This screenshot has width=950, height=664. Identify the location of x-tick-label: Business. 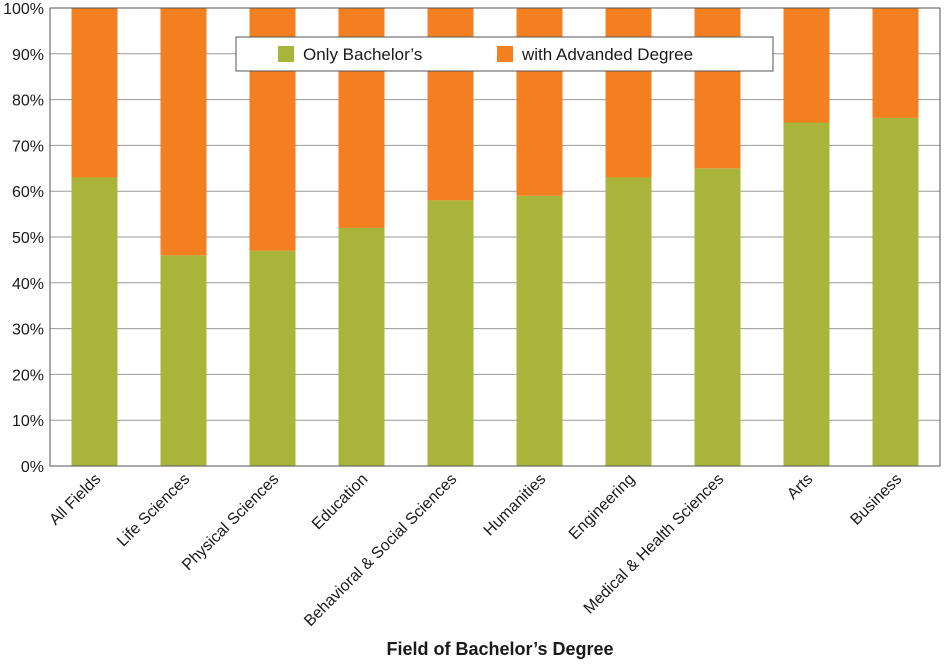
(876, 500).